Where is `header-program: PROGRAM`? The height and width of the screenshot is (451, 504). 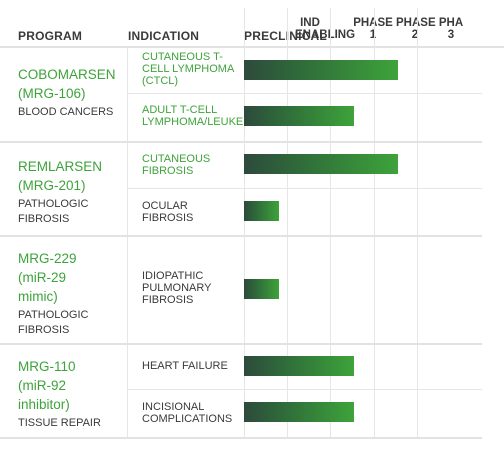
header-program: PROGRAM is located at coordinates (50, 36).